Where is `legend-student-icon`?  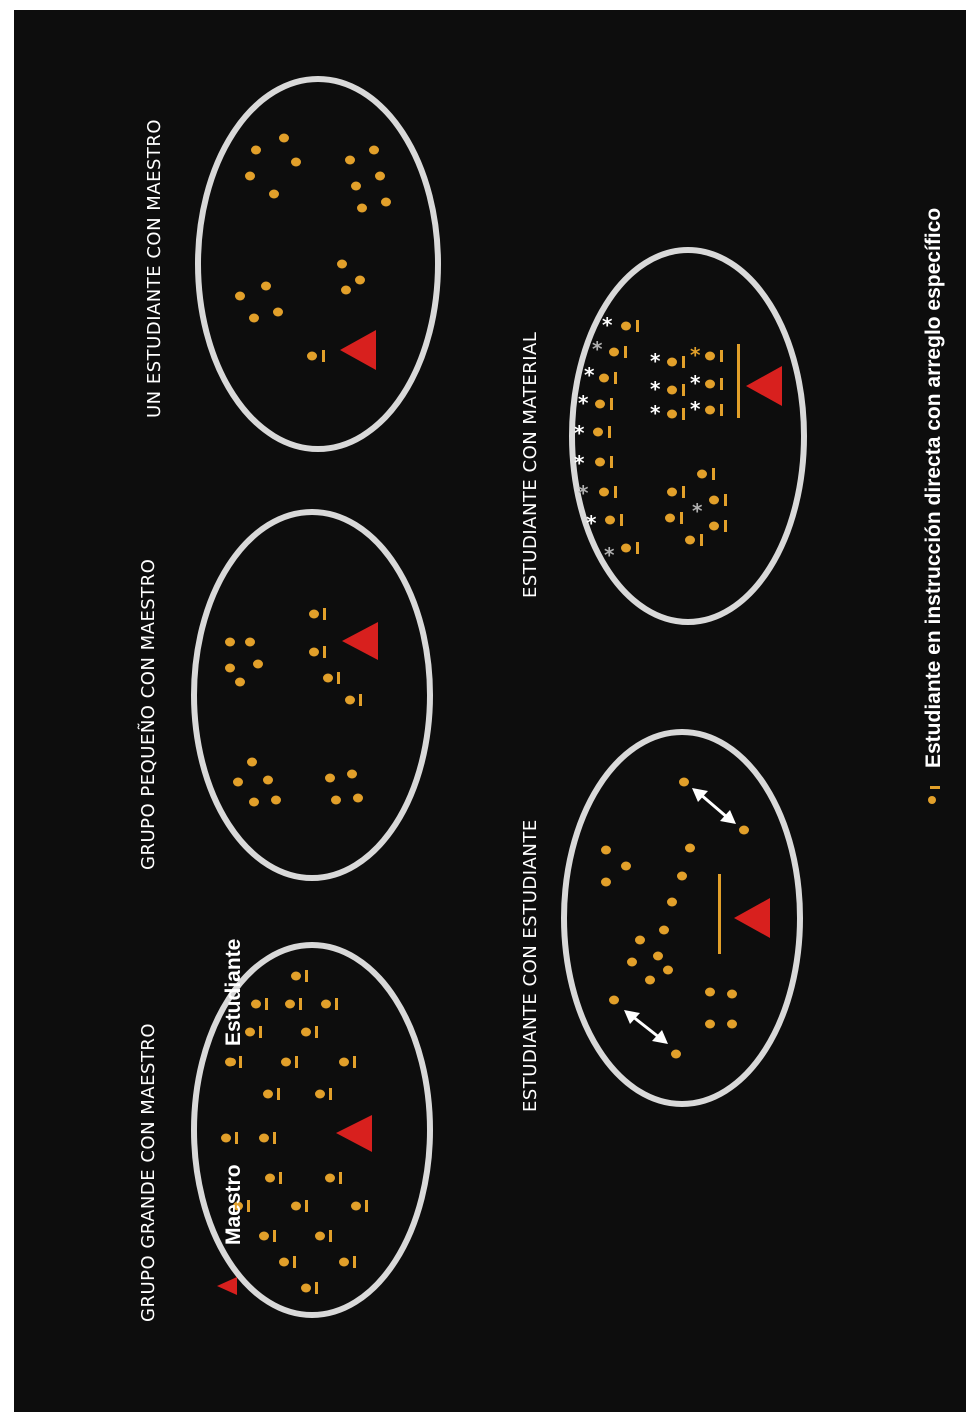
legend-student-icon is located at coordinates (232, 1062).